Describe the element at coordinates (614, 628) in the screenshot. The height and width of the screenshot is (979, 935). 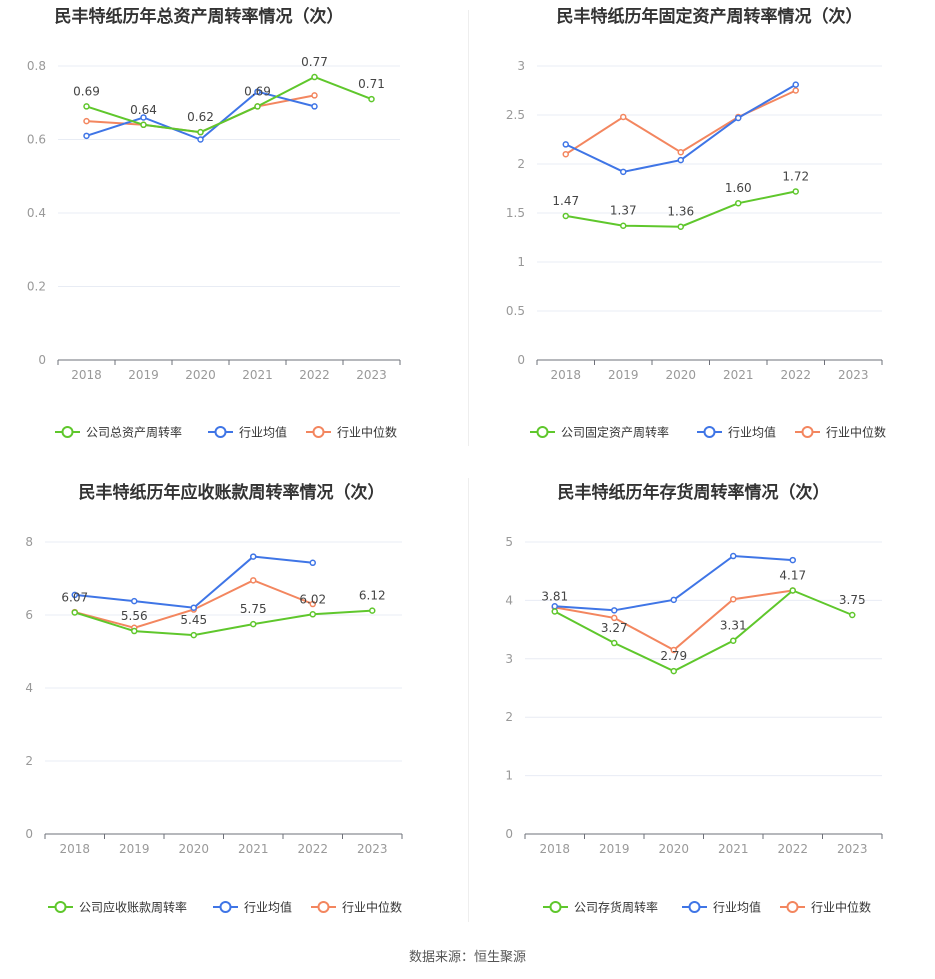
I see `data-label: 3.27` at that location.